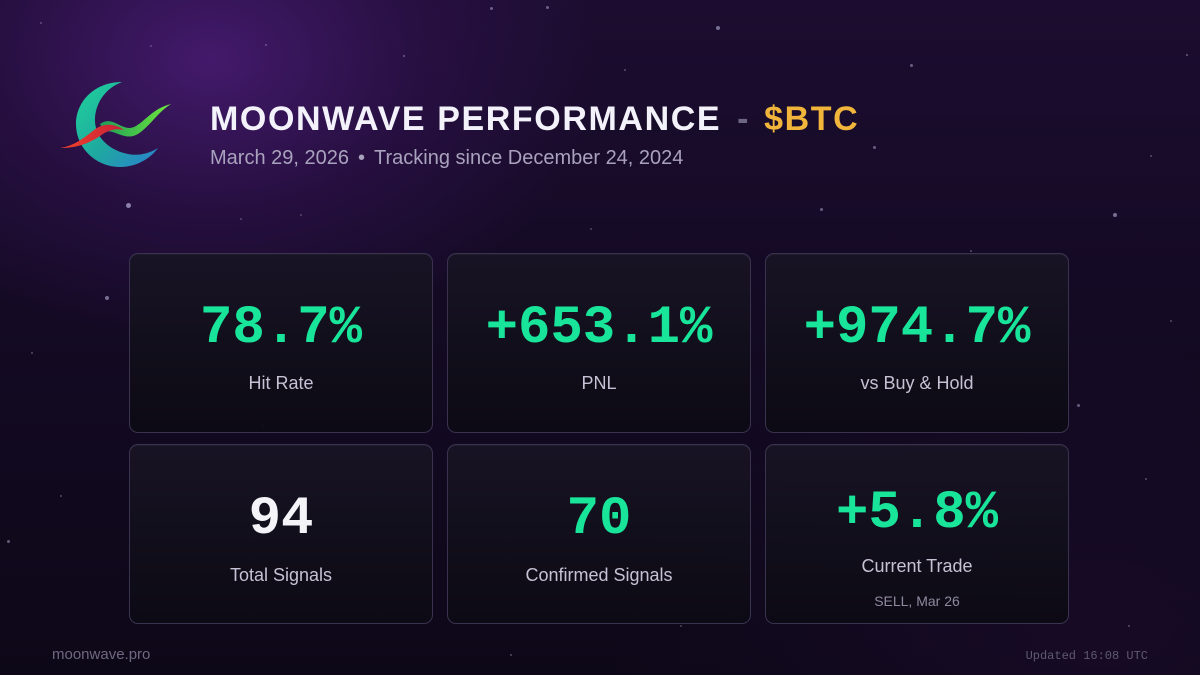 This screenshot has width=1200, height=675. I want to click on hit-rate-card: 78.7% Hit Rate, so click(281, 343).